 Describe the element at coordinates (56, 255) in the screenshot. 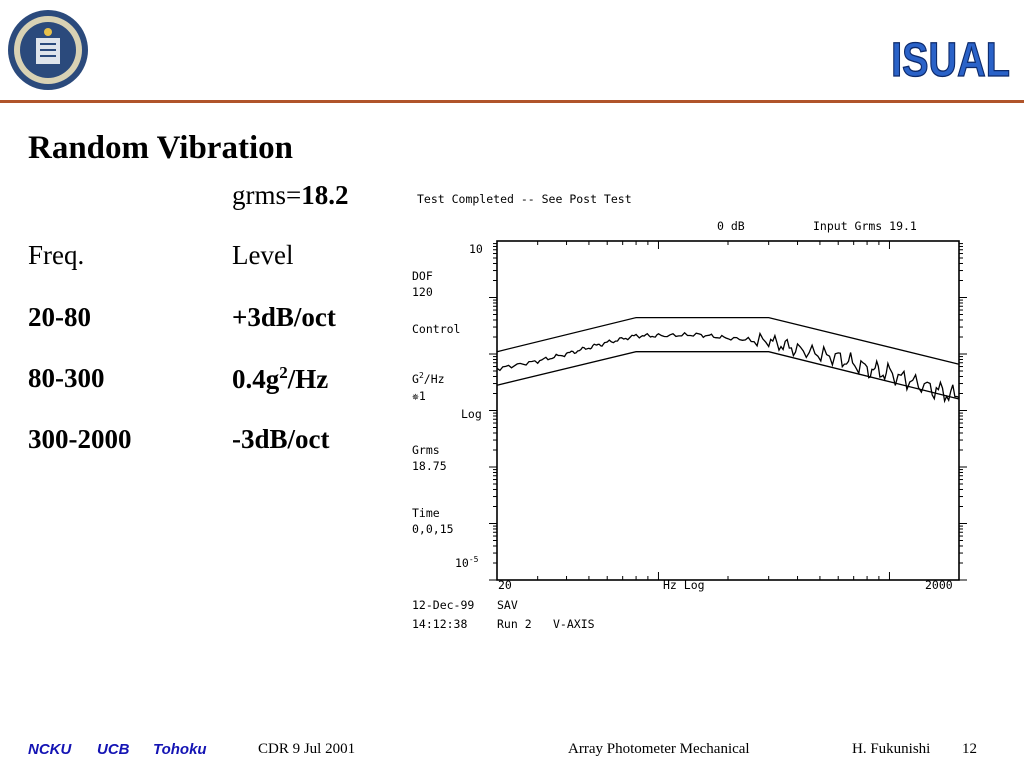

I see `freq-header: Freq.` at that location.